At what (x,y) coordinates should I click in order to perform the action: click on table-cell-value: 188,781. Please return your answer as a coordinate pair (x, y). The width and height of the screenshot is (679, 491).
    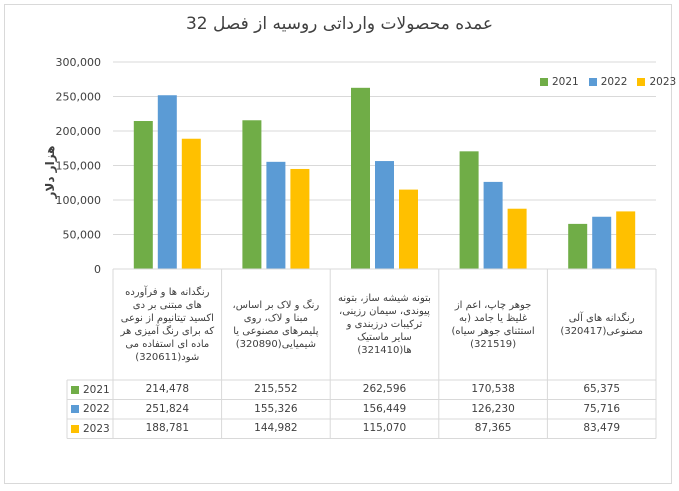
    Looking at the image, I should click on (167, 428).